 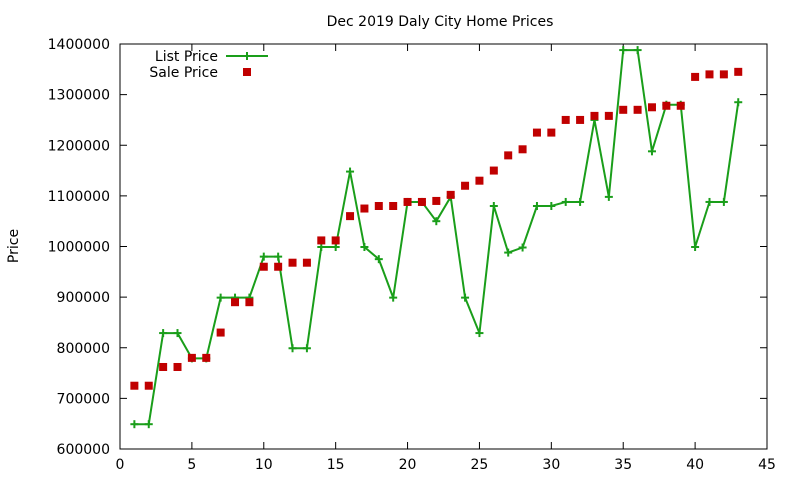 What do you see at coordinates (480, 465) in the screenshot?
I see `x-tick-label: 25` at bounding box center [480, 465].